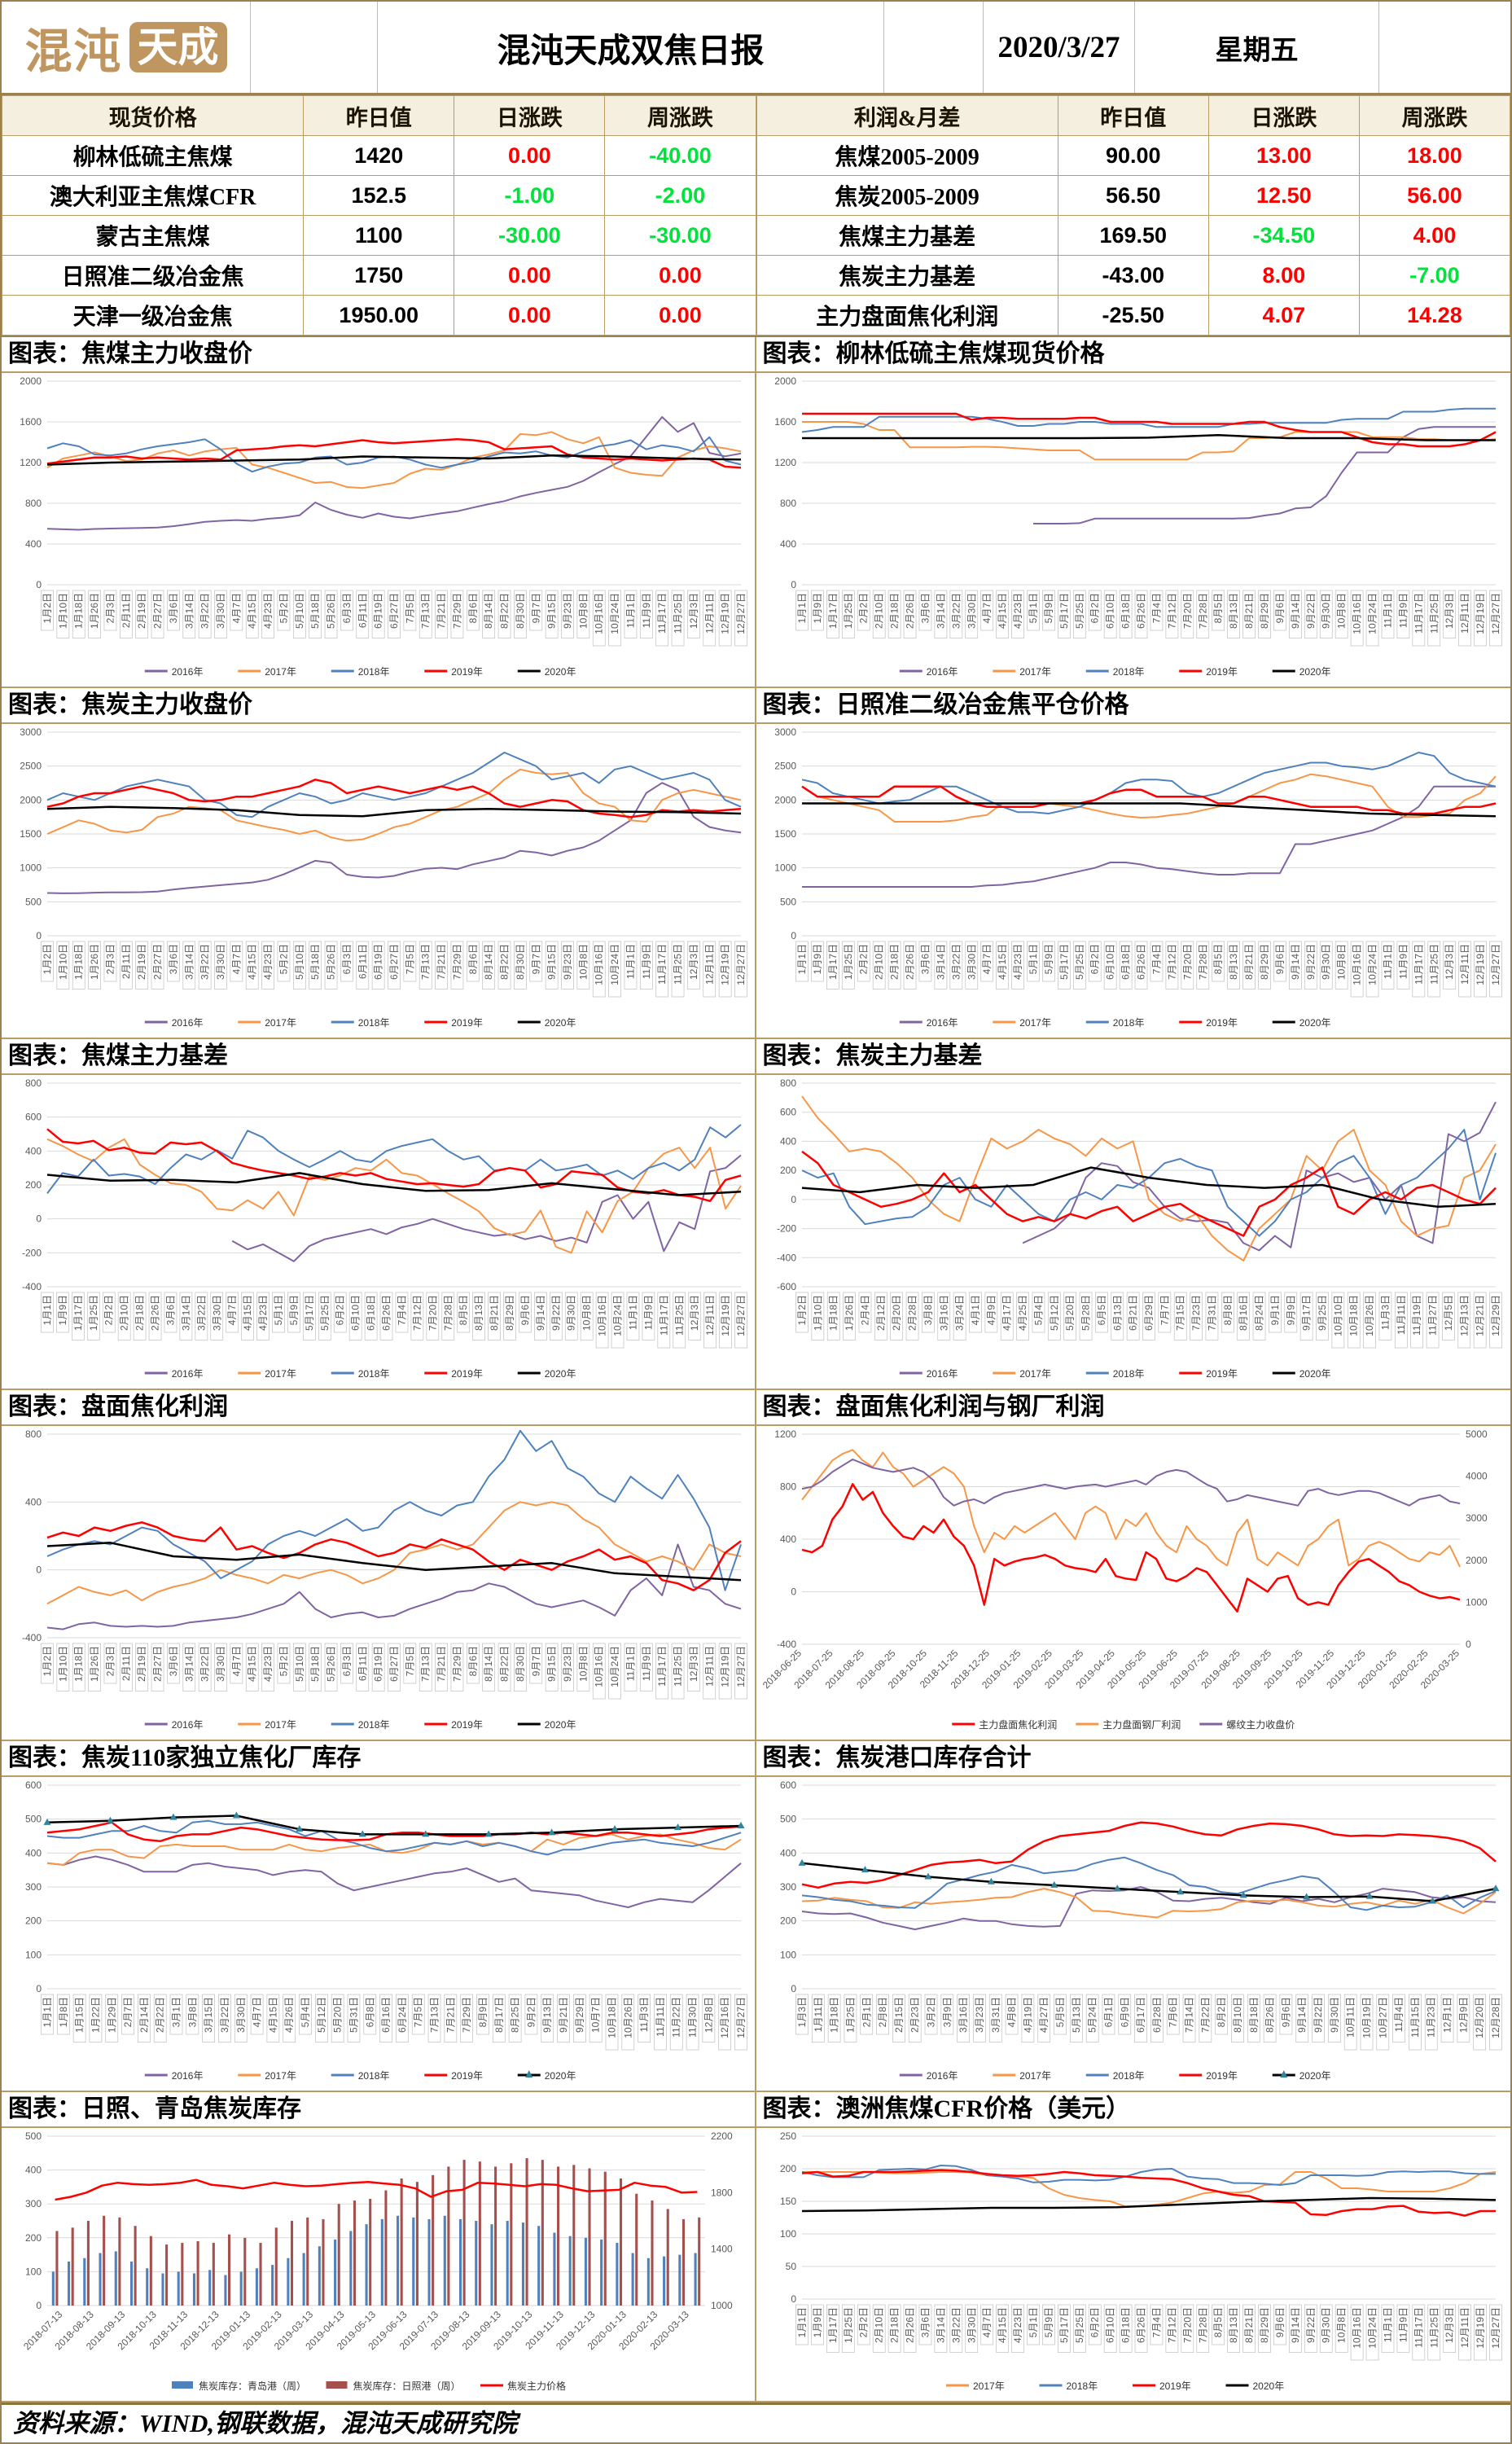 This screenshot has height=2444, width=1512. I want to click on x-tick-label: 12月27日, so click(741, 2018).